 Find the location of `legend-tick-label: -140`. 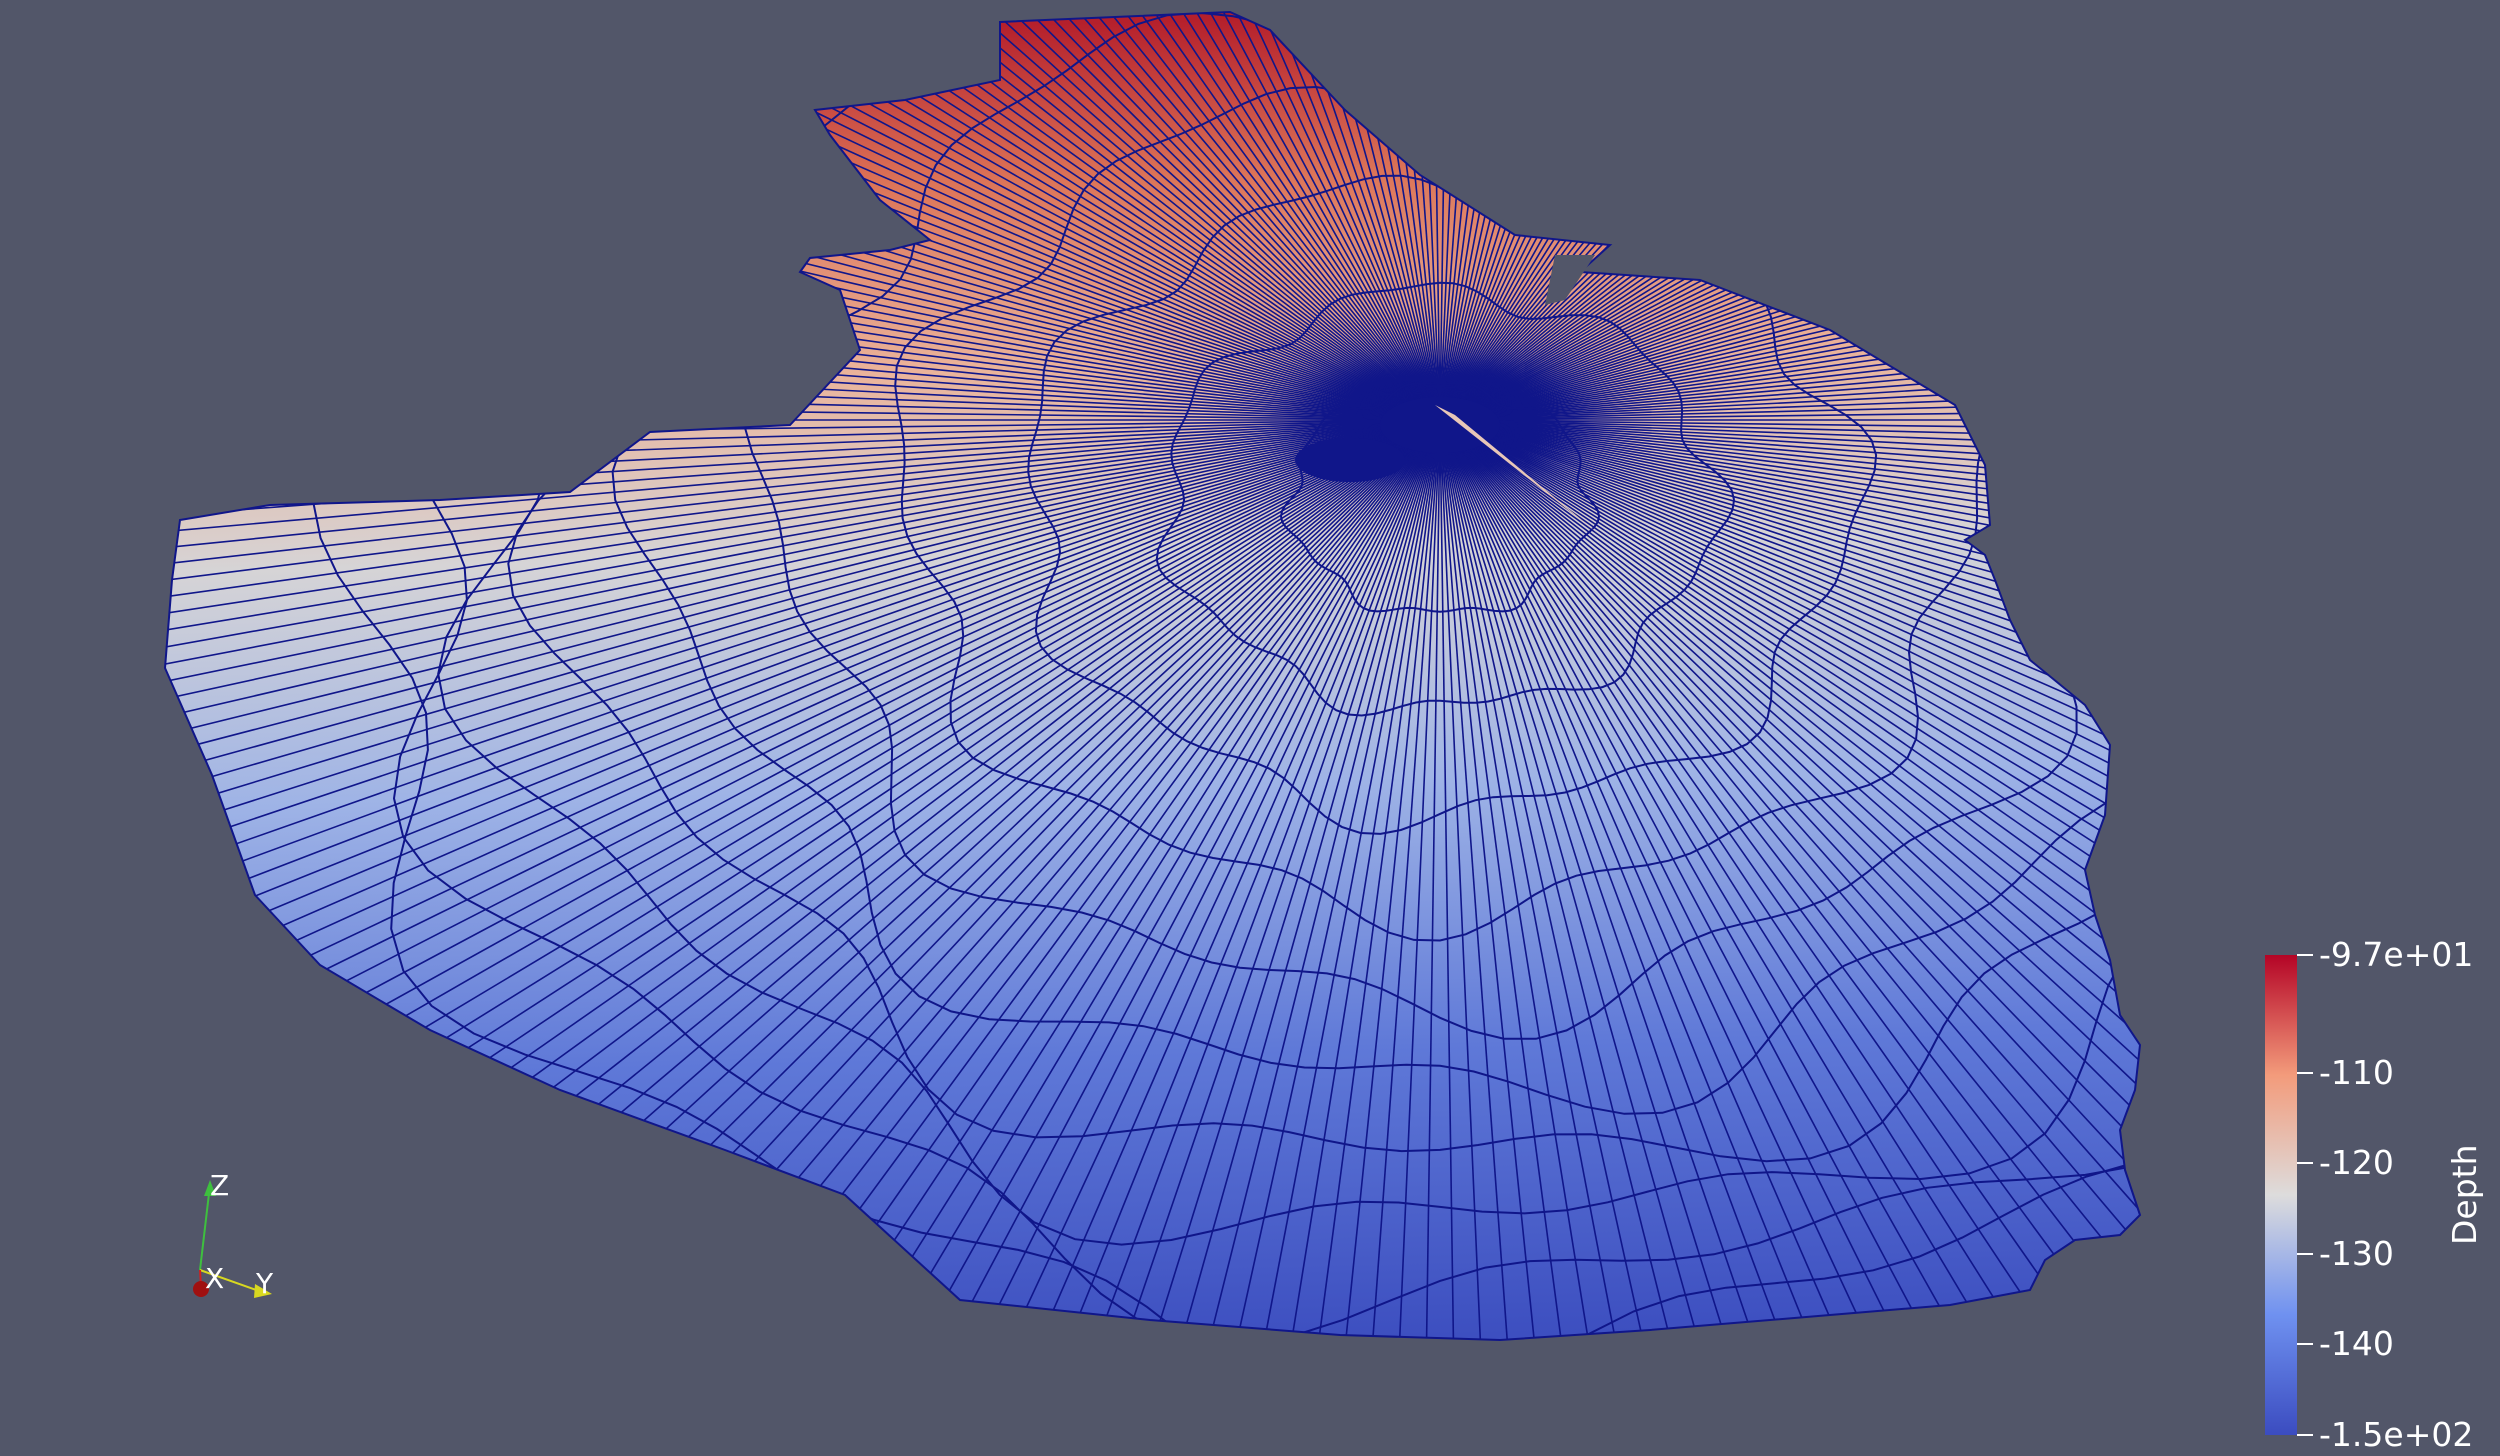

legend-tick-label: -140 is located at coordinates (2356, 1344).